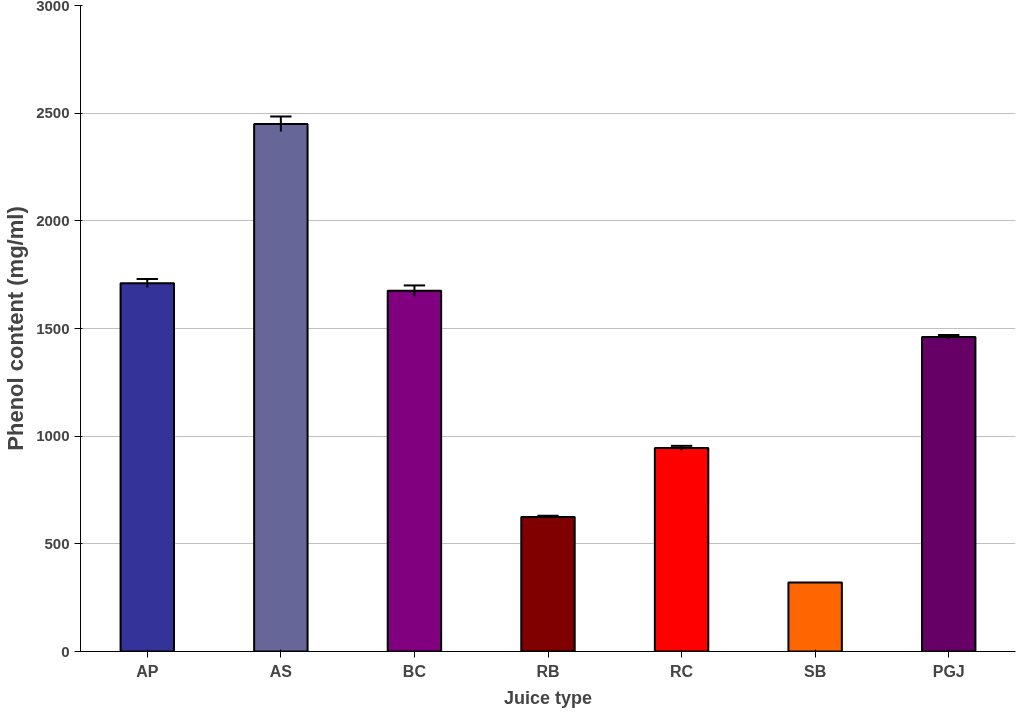  Describe the element at coordinates (281, 671) in the screenshot. I see `x-tick-label: AS` at that location.